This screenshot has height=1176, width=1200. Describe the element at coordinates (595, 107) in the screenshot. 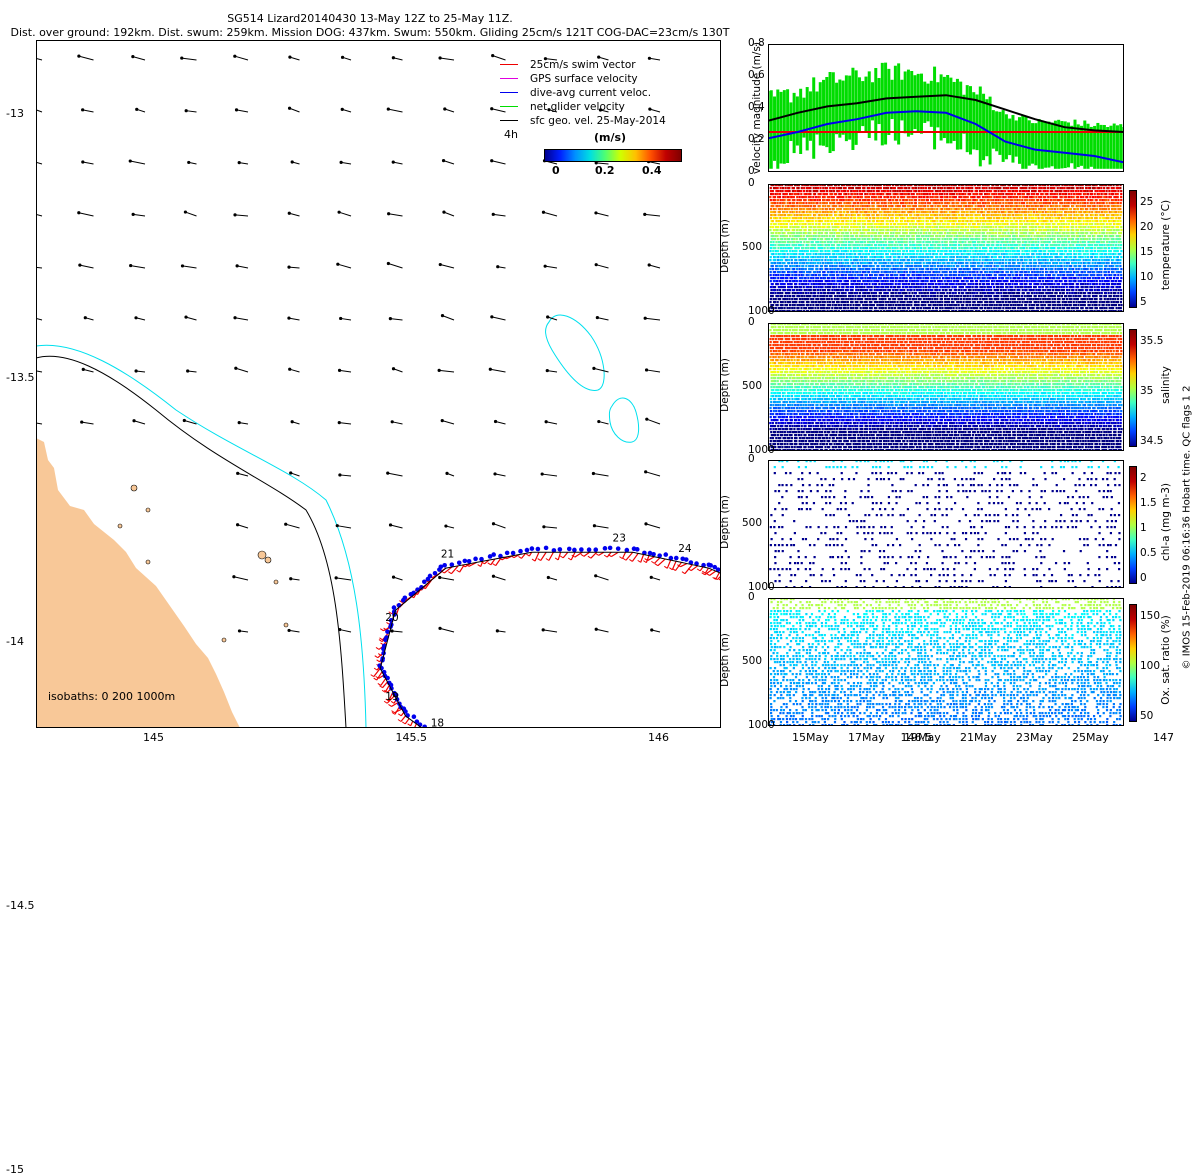

I see `legend-net: net glider velocity` at that location.